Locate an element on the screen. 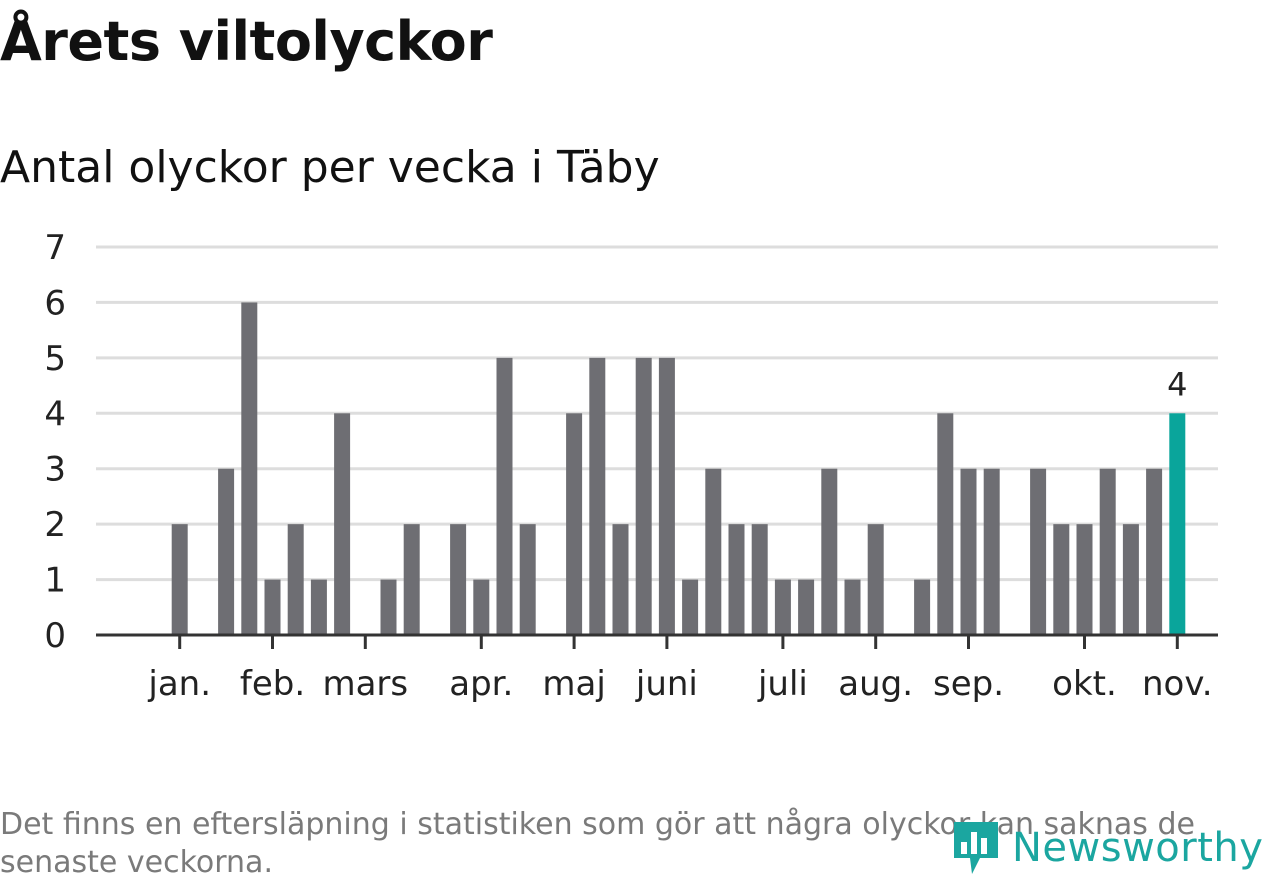  x-tick-label: maj is located at coordinates (573, 684).